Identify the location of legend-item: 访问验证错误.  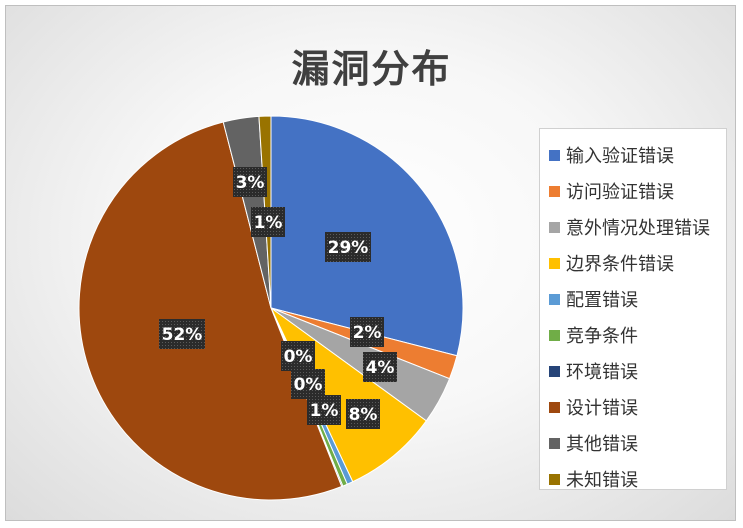
(637, 191).